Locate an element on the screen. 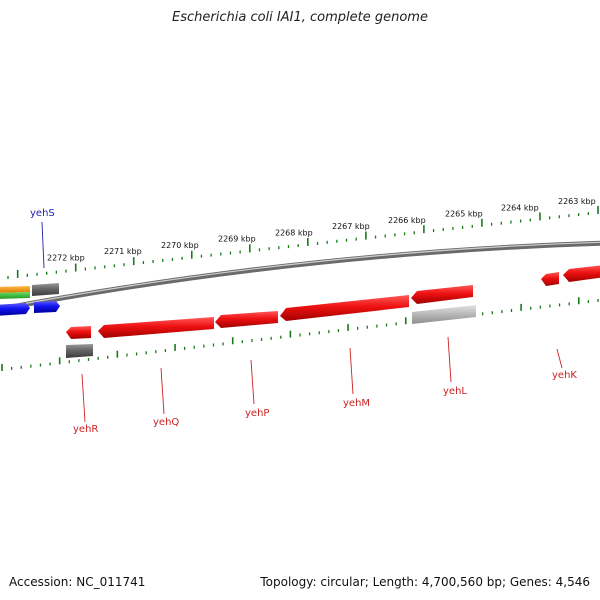  accession-text: Accession: NC_011741 is located at coordinates (77, 582).